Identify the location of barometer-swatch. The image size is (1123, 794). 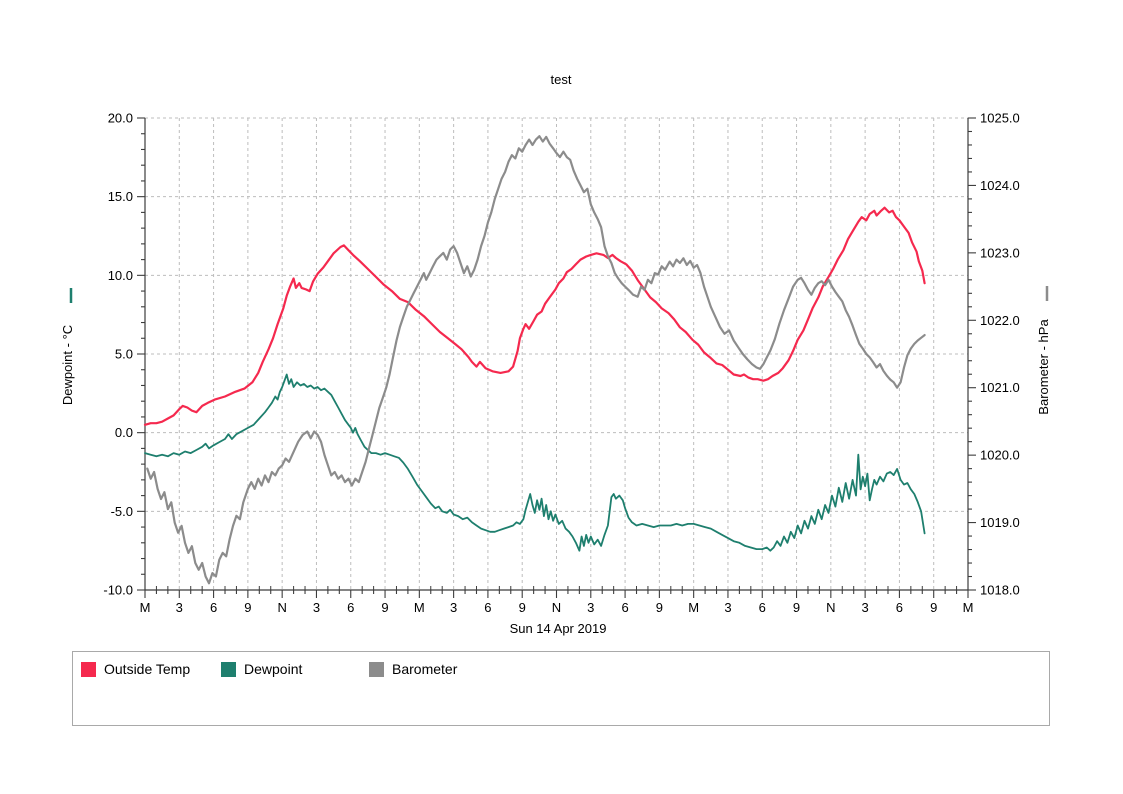
(376, 669).